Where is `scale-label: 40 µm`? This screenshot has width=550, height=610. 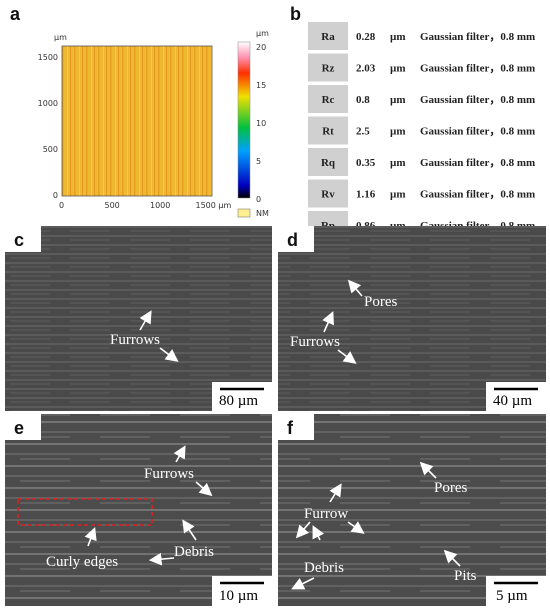 scale-label: 40 µm is located at coordinates (512, 401).